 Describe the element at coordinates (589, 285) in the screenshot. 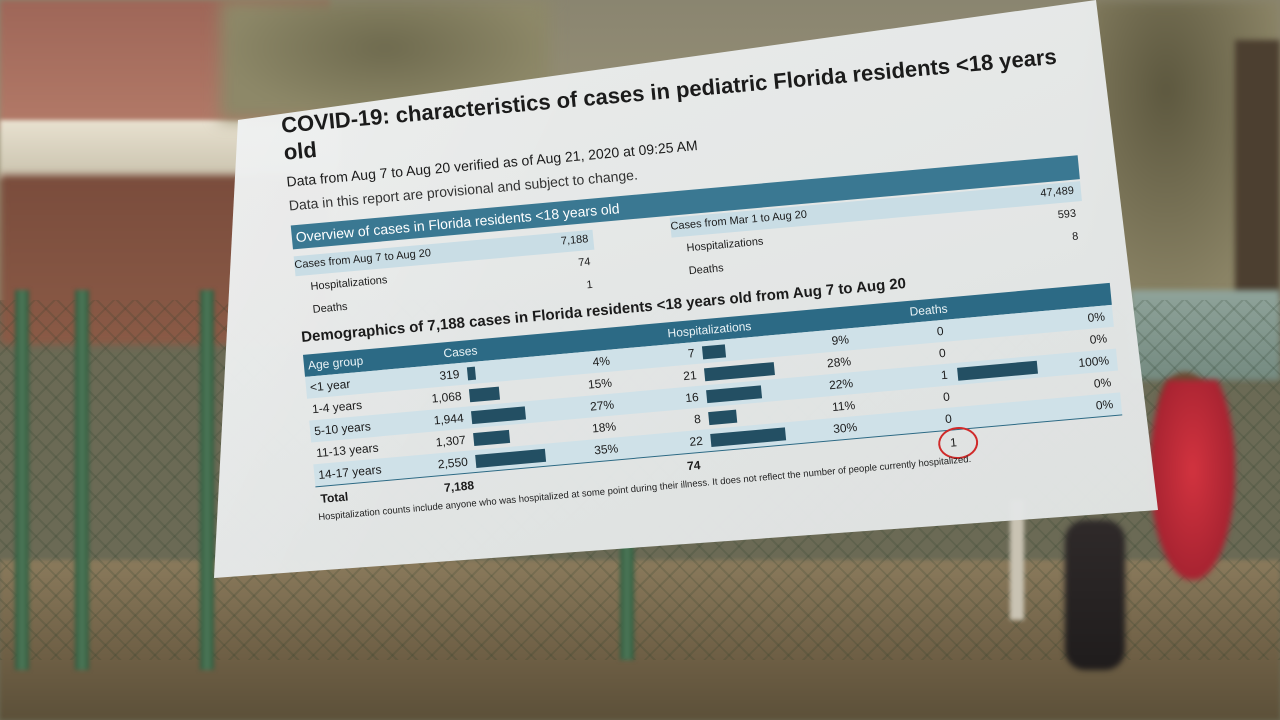

I see `overview-value: 1` at that location.